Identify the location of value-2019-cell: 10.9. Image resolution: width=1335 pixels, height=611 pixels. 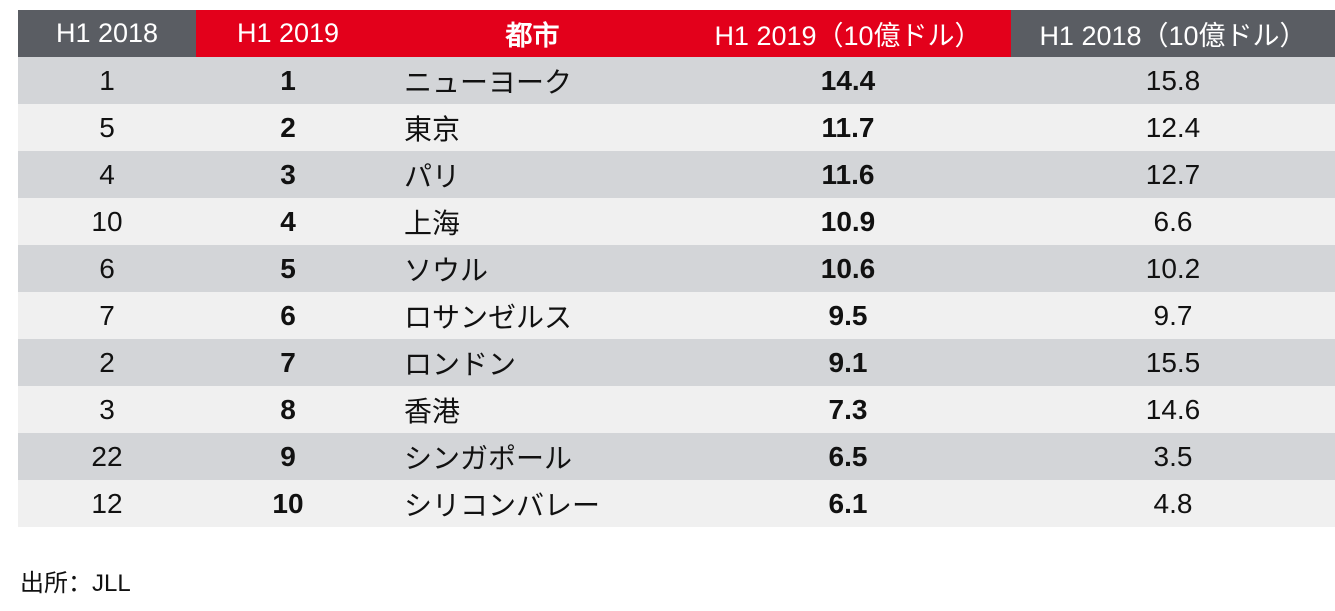
(848, 221).